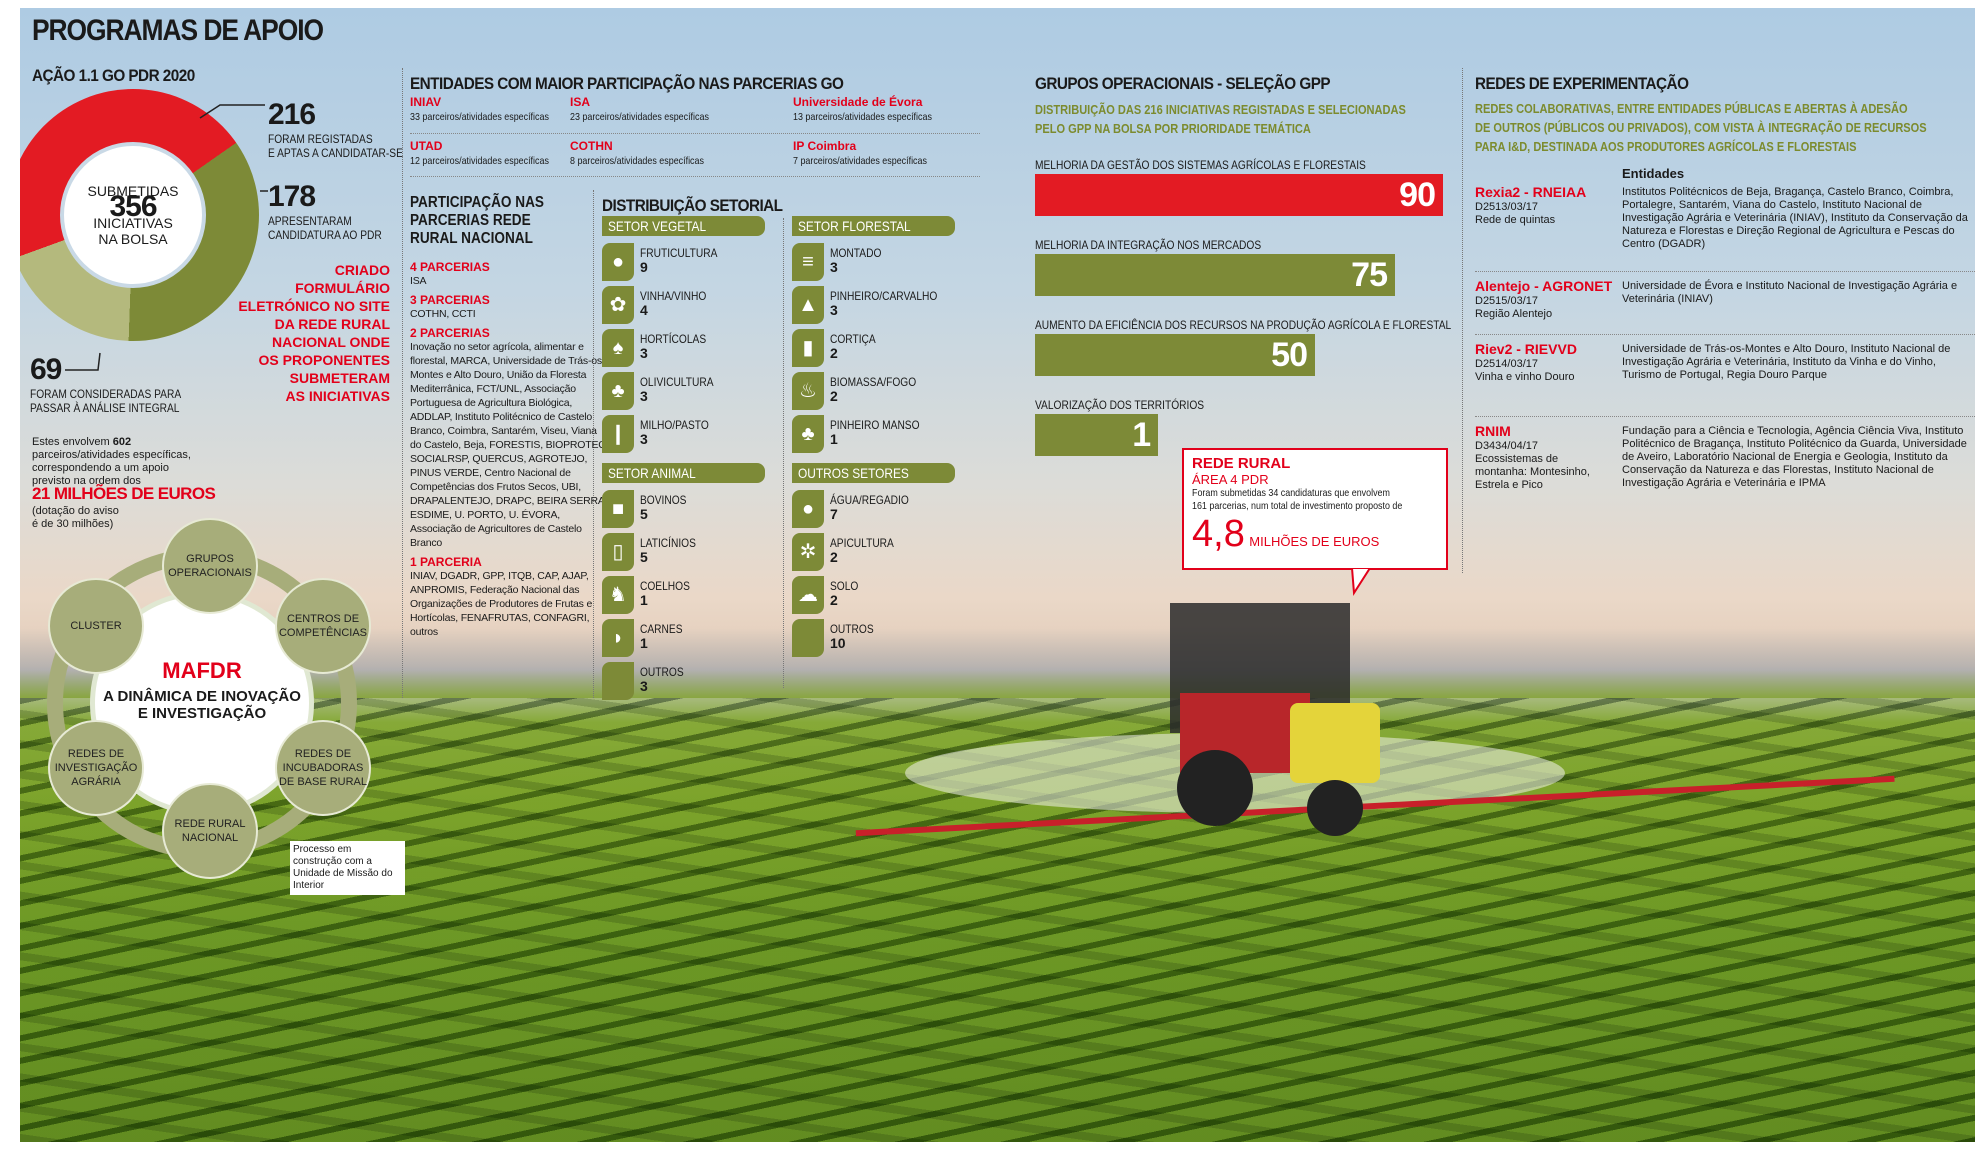 This screenshot has width=1980, height=1149. Describe the element at coordinates (856, 253) in the screenshot. I see `item-label: MONTADO` at that location.